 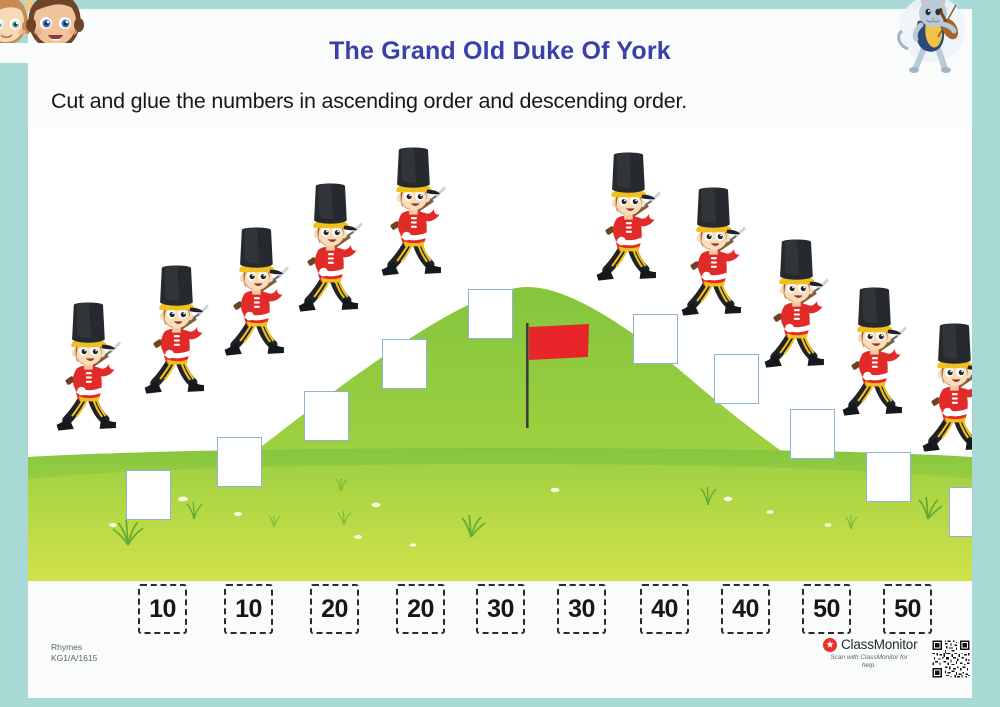 I want to click on number-card-strip: 10 10 20 20 30 30 40 40 50 50, so click(x=500, y=615).